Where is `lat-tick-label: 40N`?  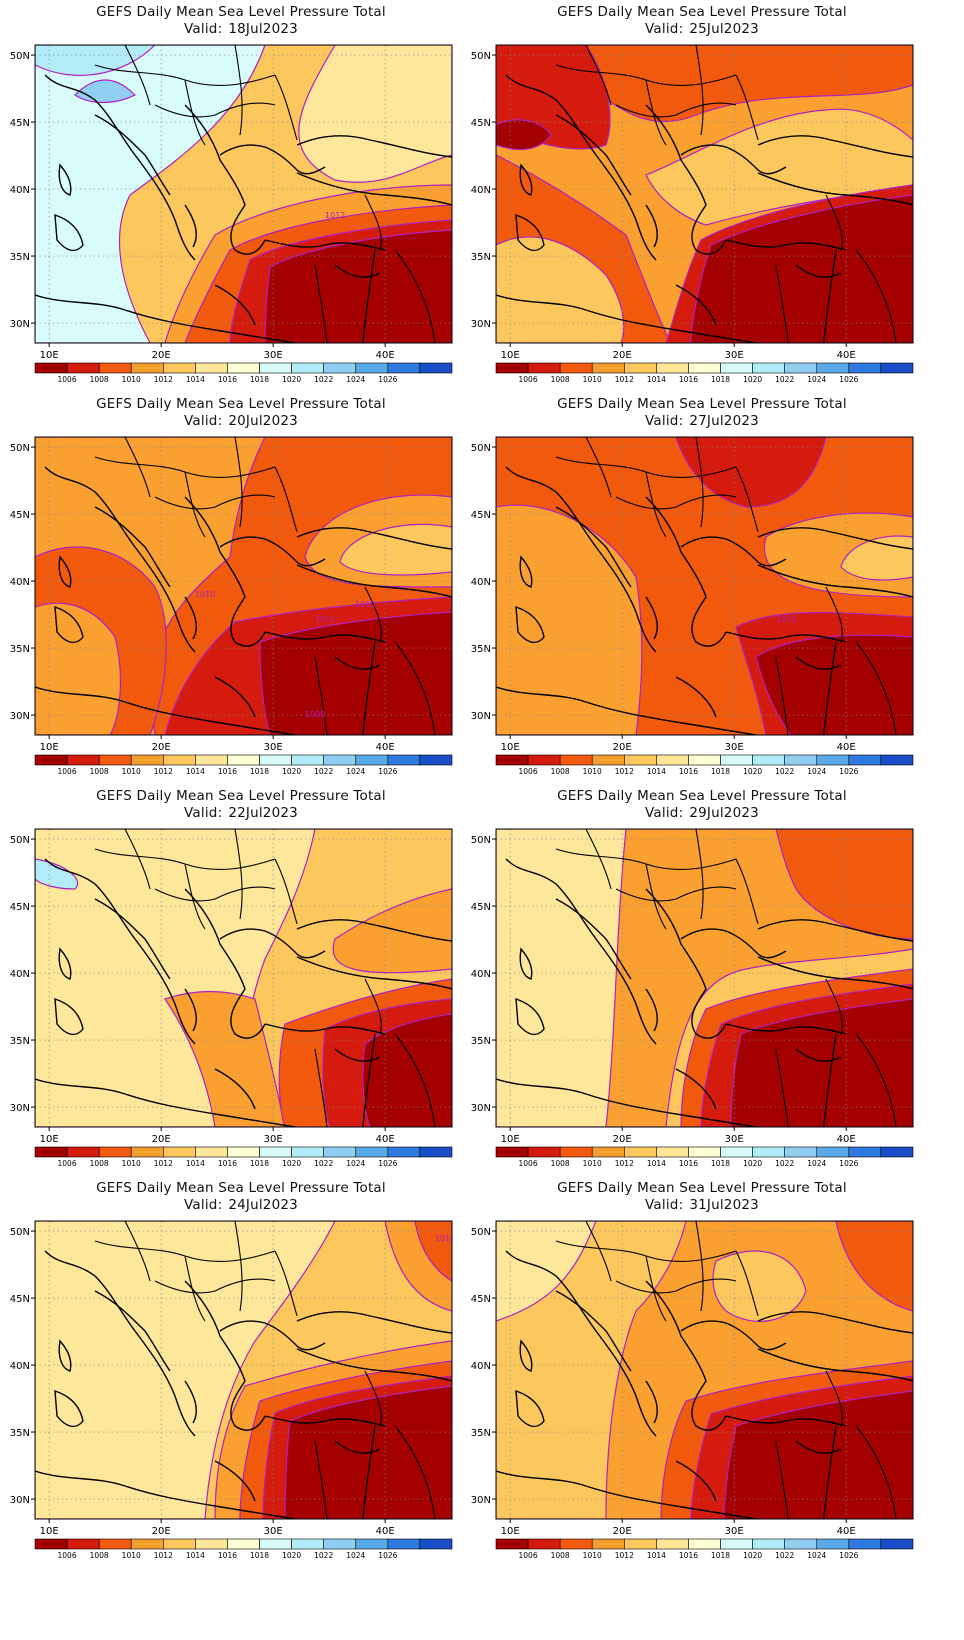 lat-tick-label: 40N is located at coordinates (20, 974).